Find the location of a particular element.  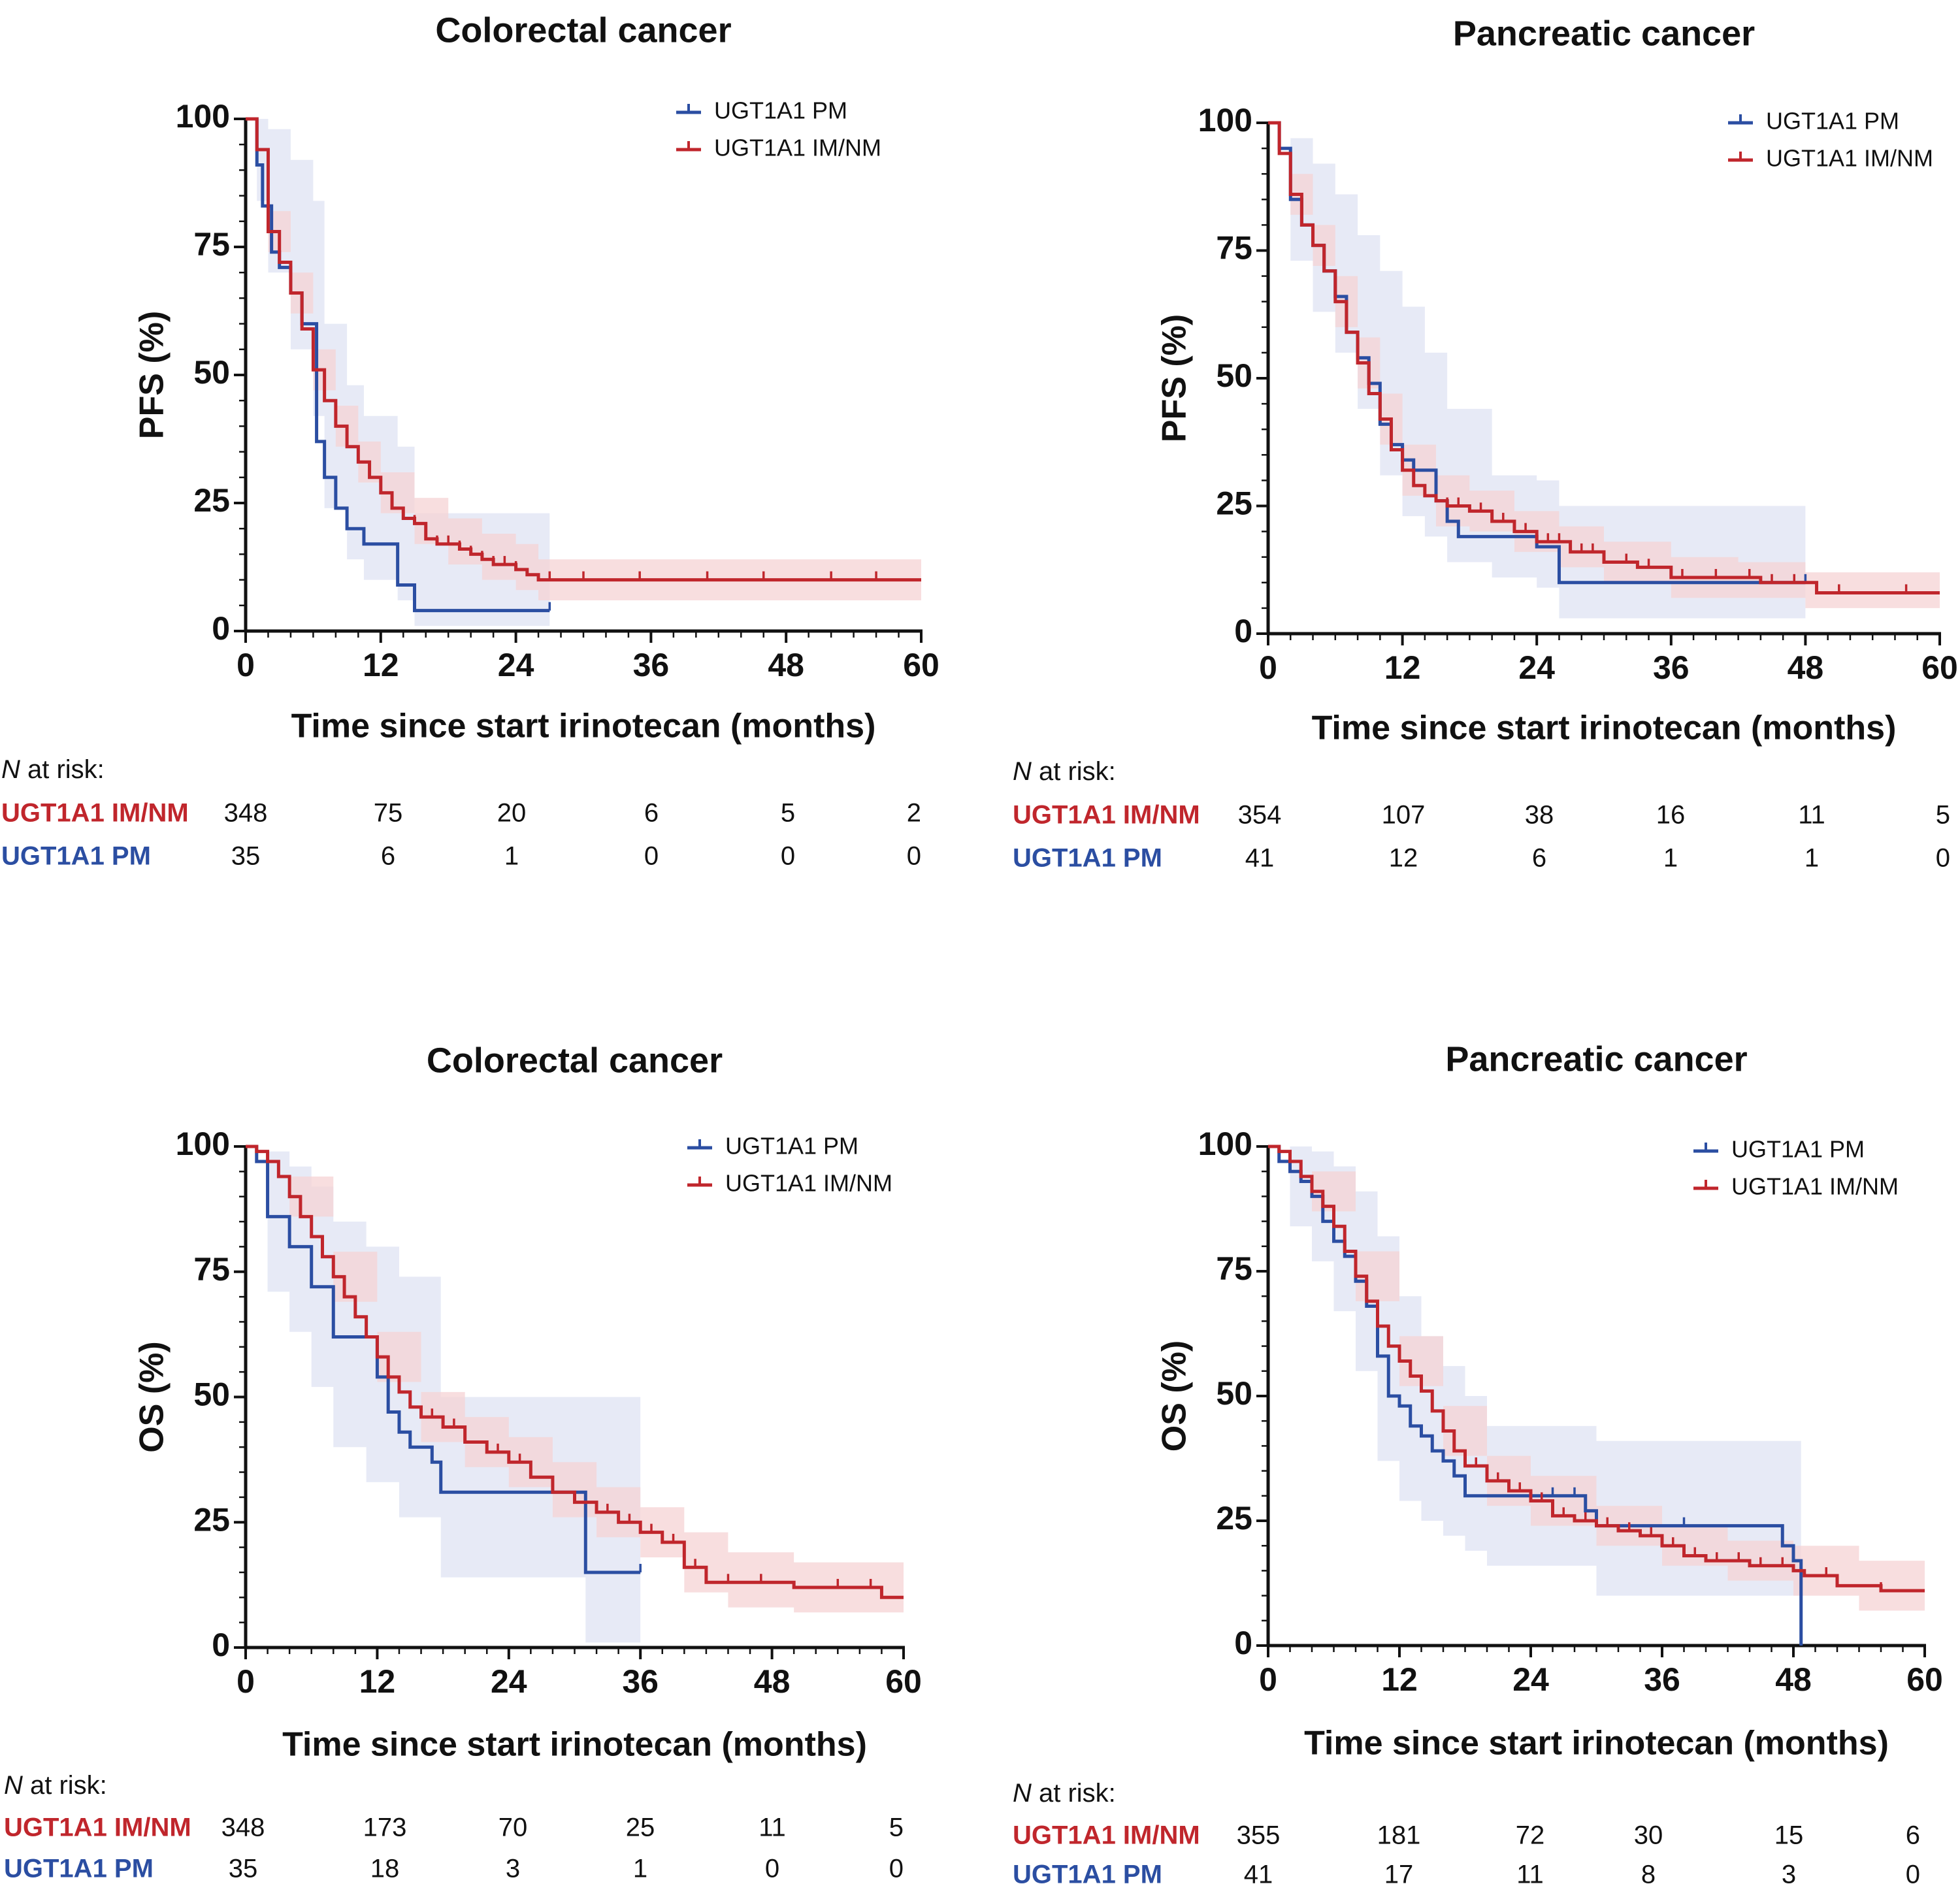

risk-value: 15 is located at coordinates (1789, 1836).